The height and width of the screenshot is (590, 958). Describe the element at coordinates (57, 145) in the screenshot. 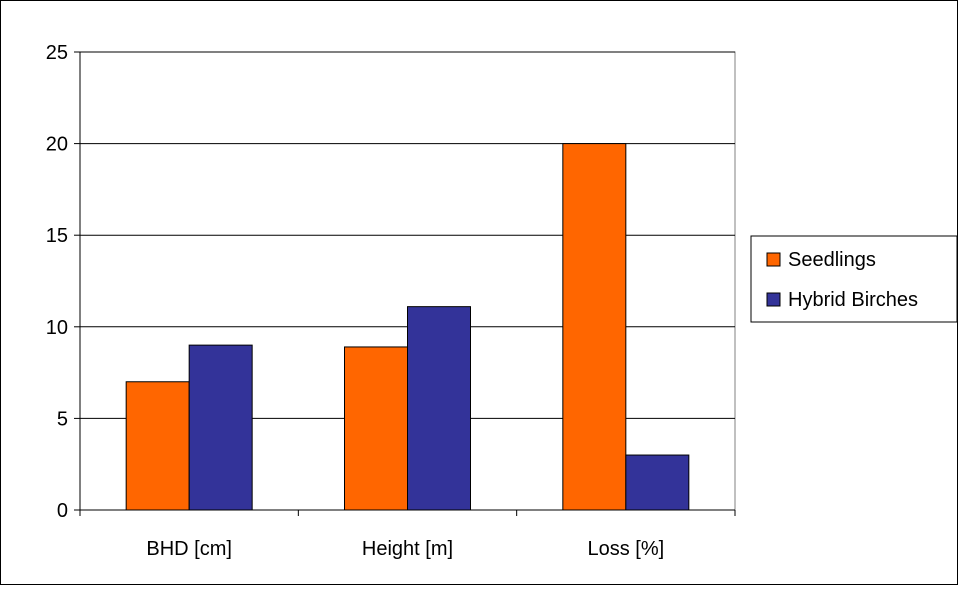

I see `y-tick-label: 20` at that location.